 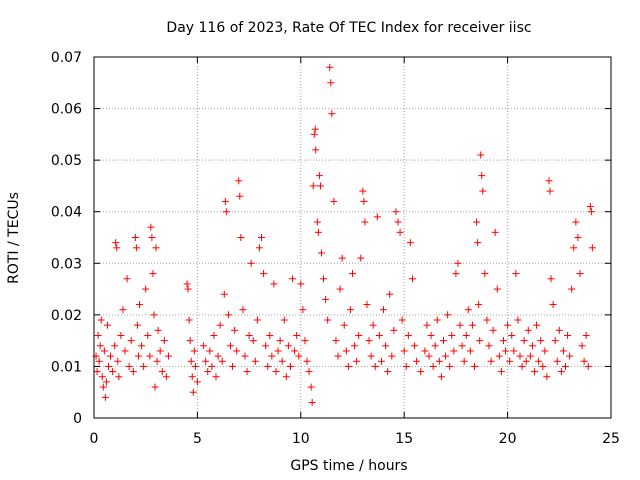 What do you see at coordinates (66, 58) in the screenshot?
I see `y-tick-label: 0.07` at bounding box center [66, 58].